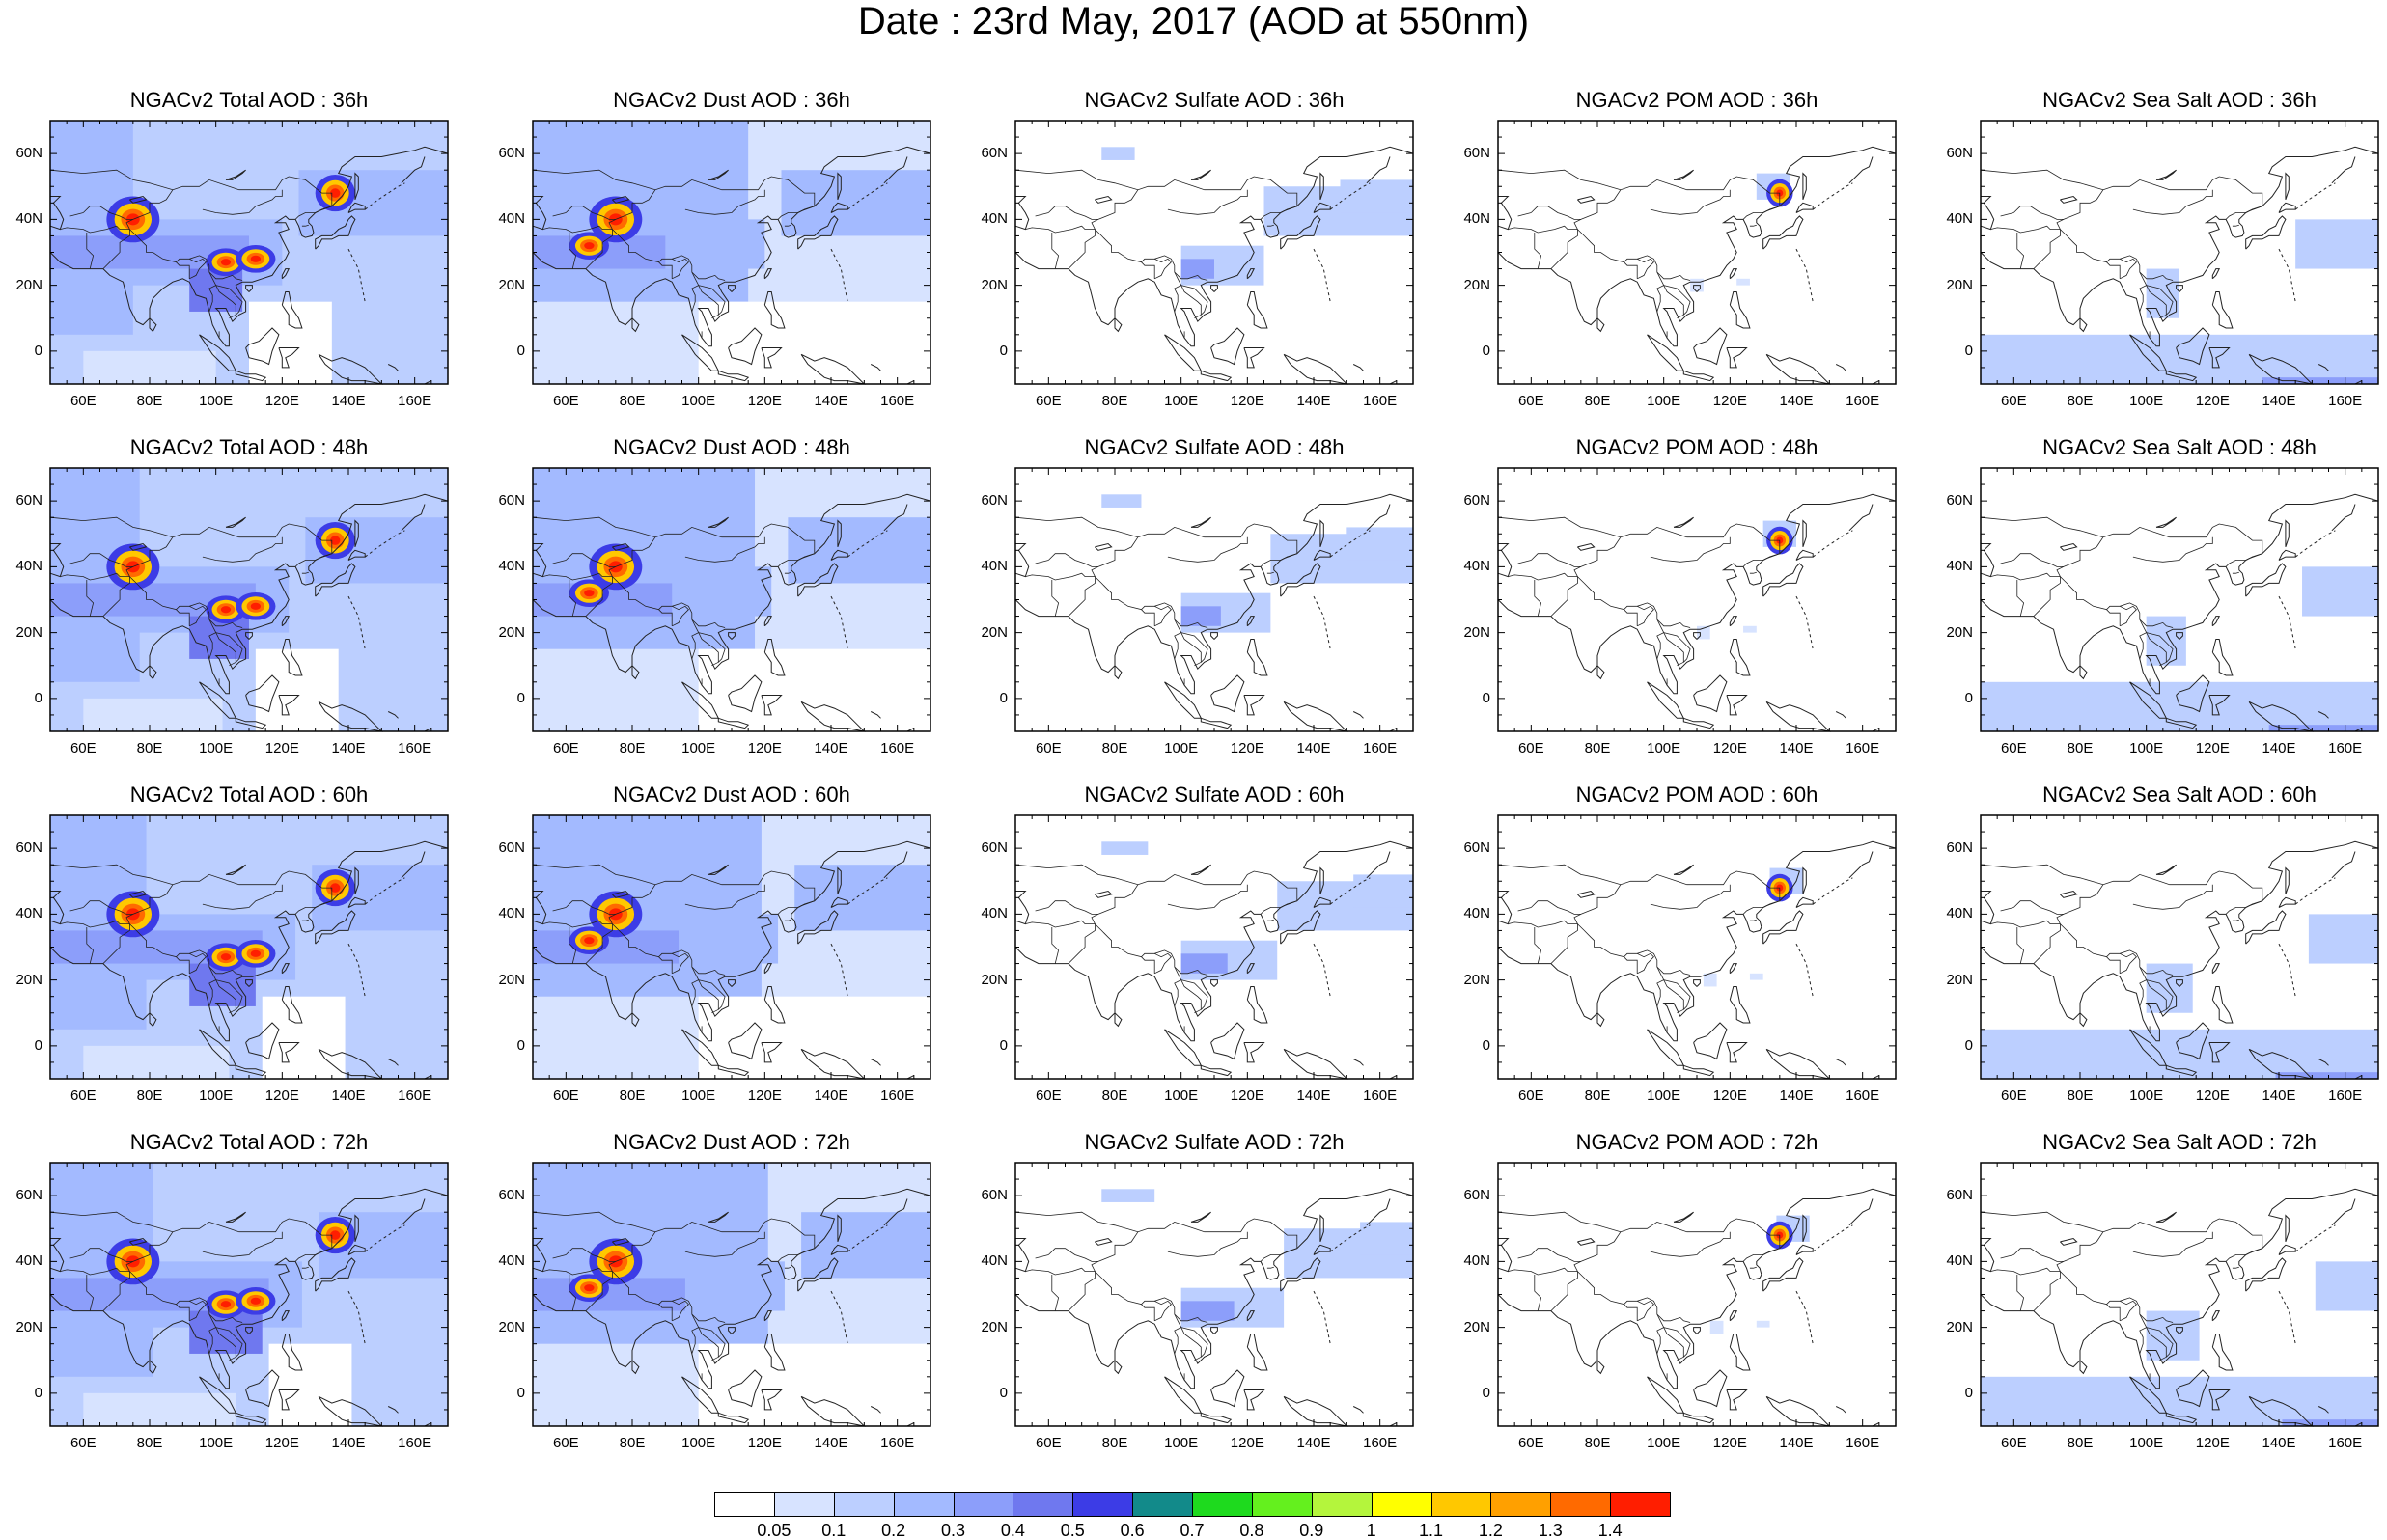 Image resolution: width=2387 pixels, height=1540 pixels. What do you see at coordinates (731, 795) in the screenshot?
I see `panel-title: NGACv2 Dust AOD : 60h` at bounding box center [731, 795].